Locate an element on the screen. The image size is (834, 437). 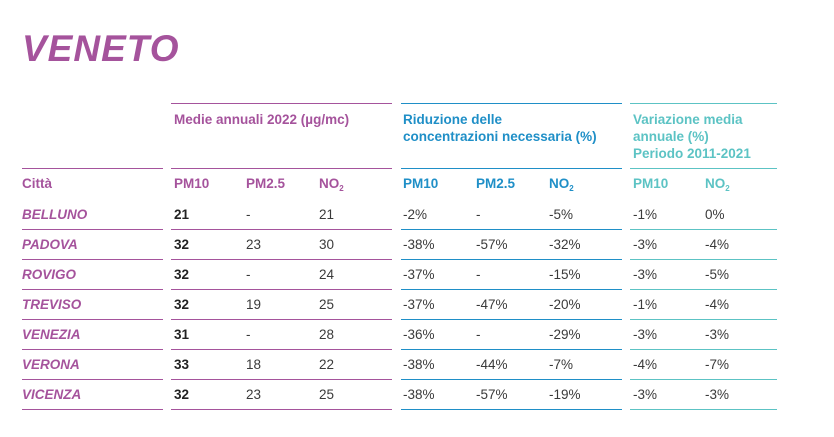
column-header-pm10: PM10 is located at coordinates (192, 183).